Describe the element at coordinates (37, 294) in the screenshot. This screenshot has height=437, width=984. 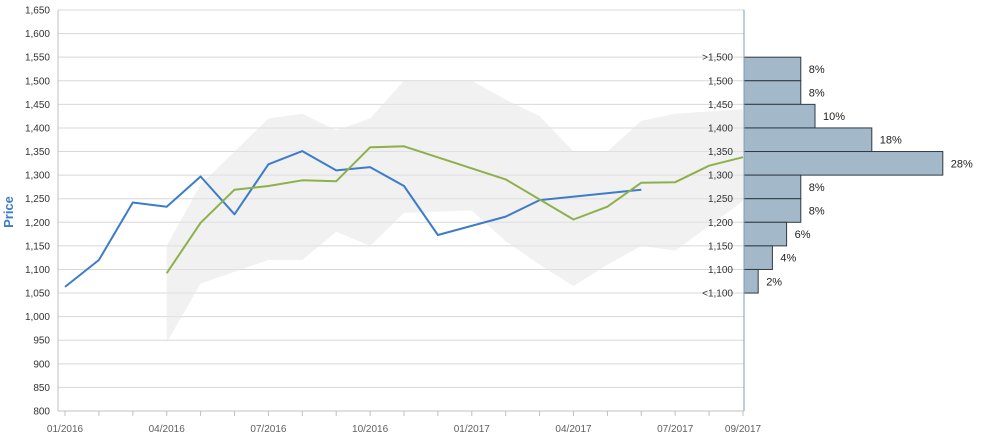
I see `y-tick-label: 1,050` at that location.